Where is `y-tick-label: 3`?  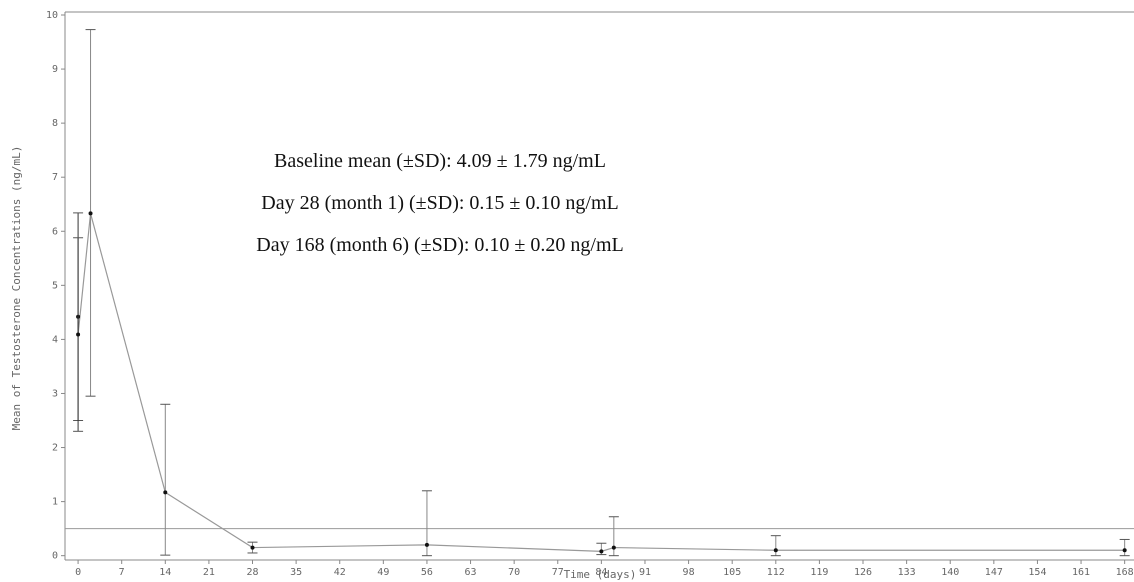
y-tick-label: 3 is located at coordinates (55, 393).